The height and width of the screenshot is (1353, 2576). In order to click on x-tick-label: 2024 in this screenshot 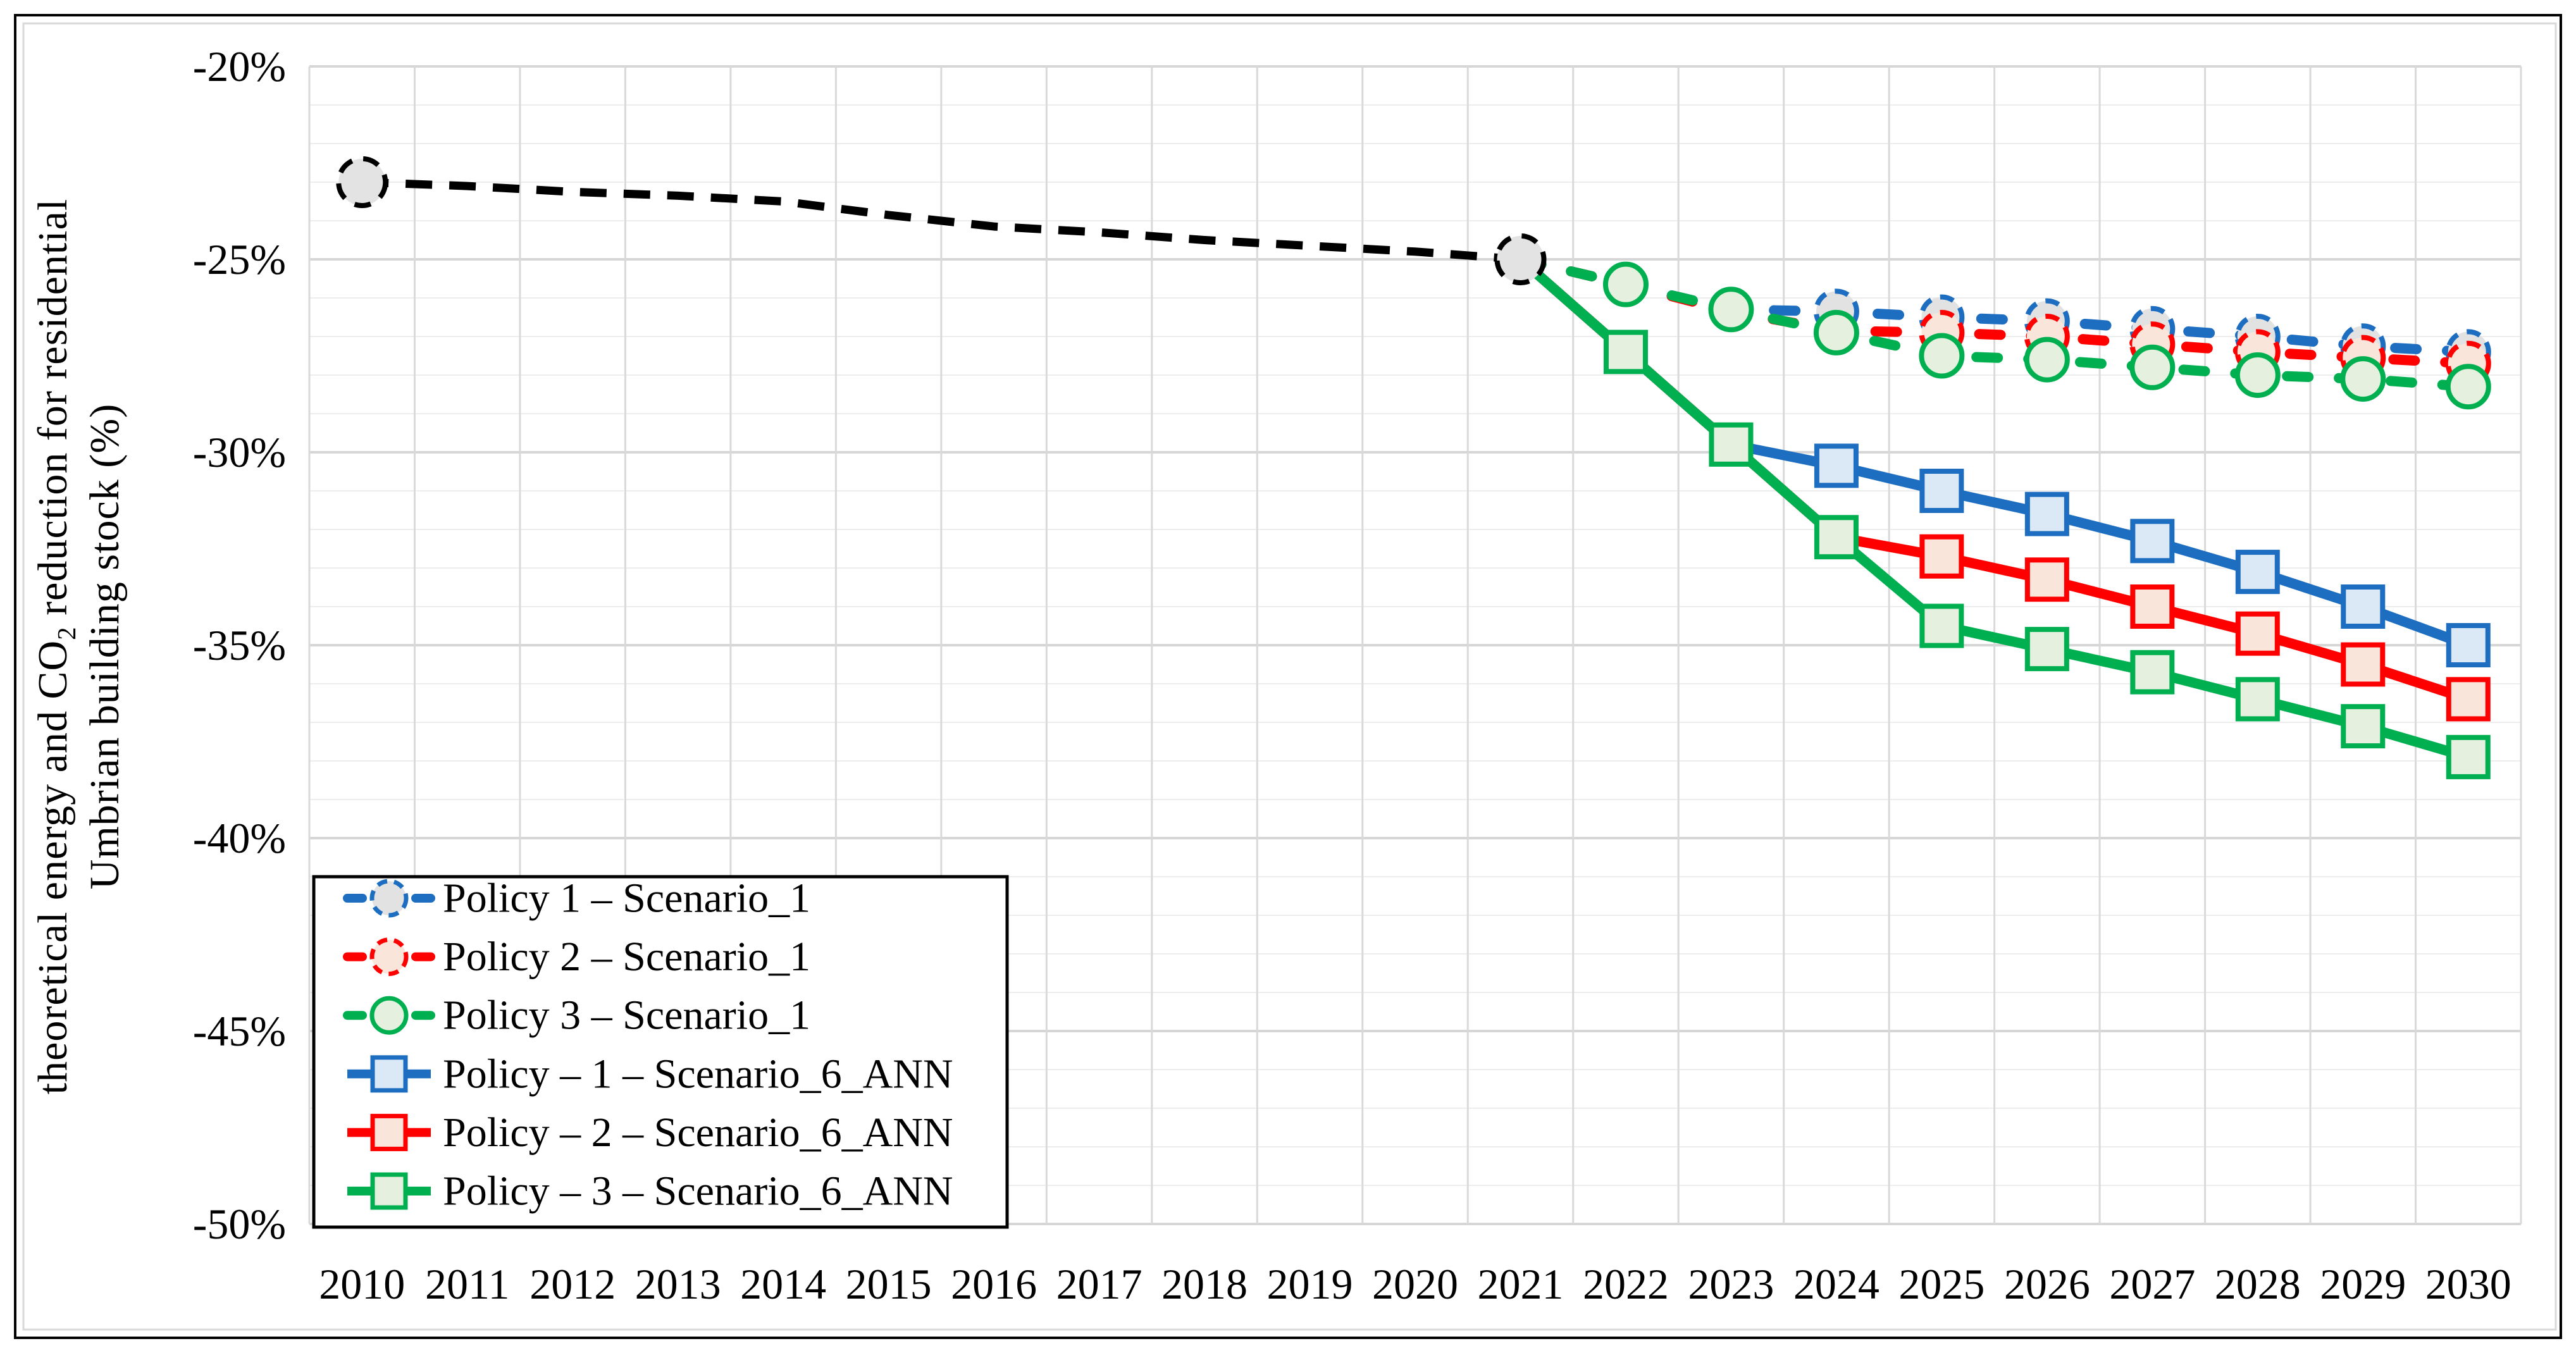, I will do `click(1836, 1284)`.